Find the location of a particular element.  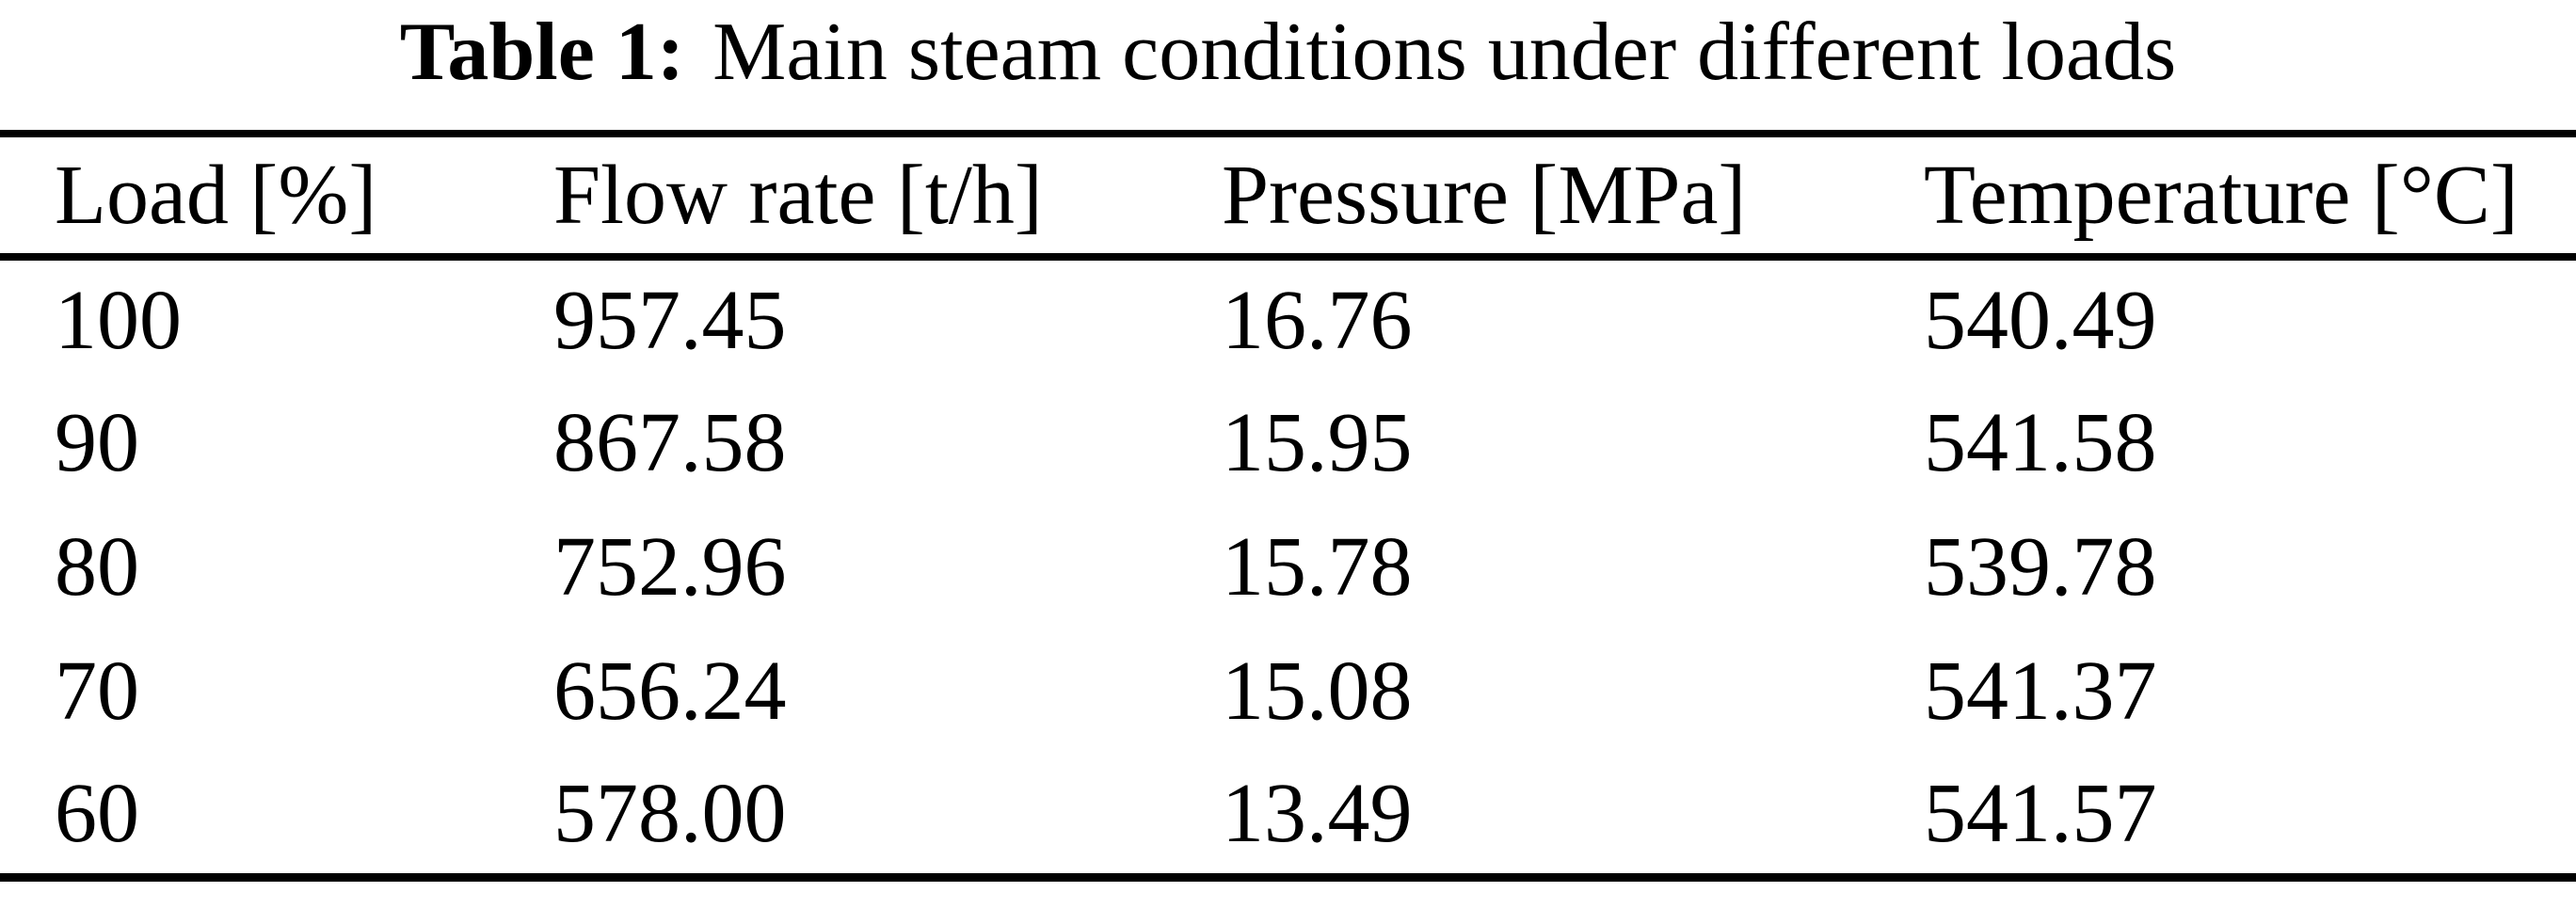

cell-temperature: 539.78 is located at coordinates (2040, 567).